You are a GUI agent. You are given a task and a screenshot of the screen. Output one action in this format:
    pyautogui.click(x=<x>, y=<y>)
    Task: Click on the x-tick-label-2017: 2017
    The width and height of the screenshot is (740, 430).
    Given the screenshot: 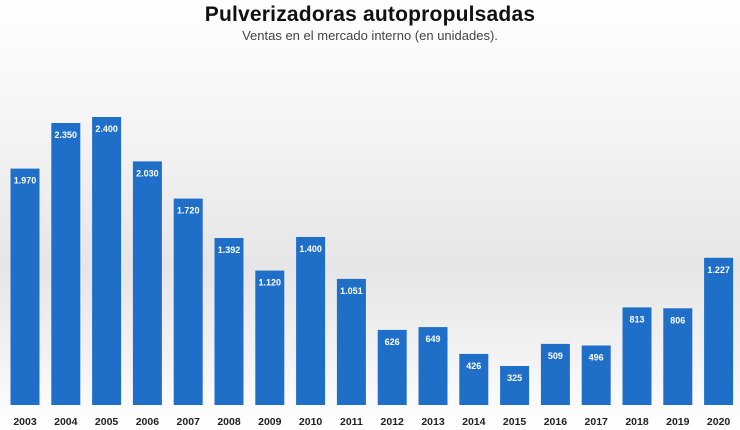 What is the action you would take?
    pyautogui.click(x=597, y=422)
    